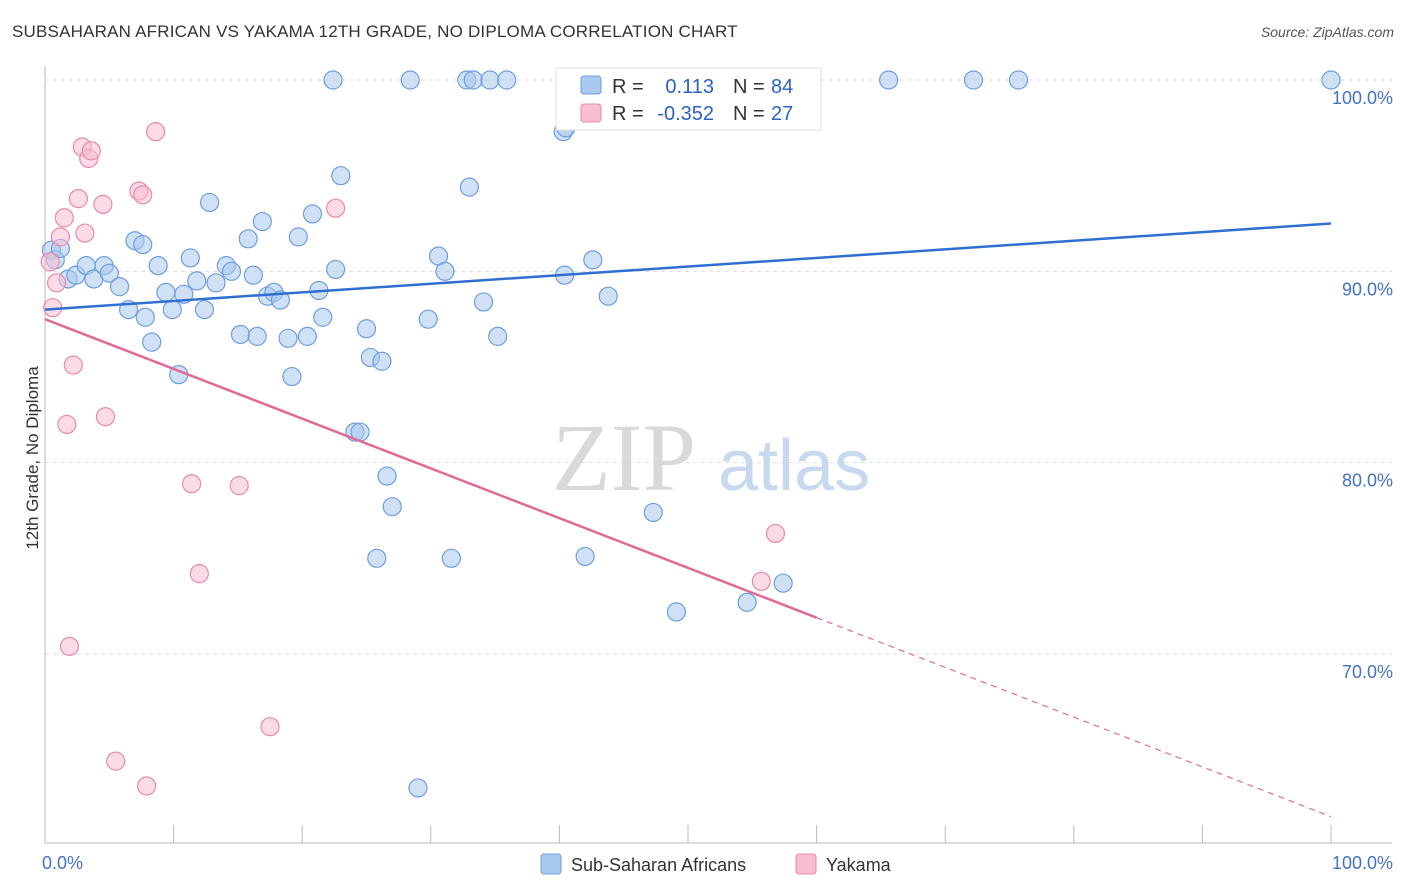 The image size is (1406, 892). Describe the element at coordinates (62, 863) in the screenshot. I see `x-tick-label-0: 0.0%` at that location.